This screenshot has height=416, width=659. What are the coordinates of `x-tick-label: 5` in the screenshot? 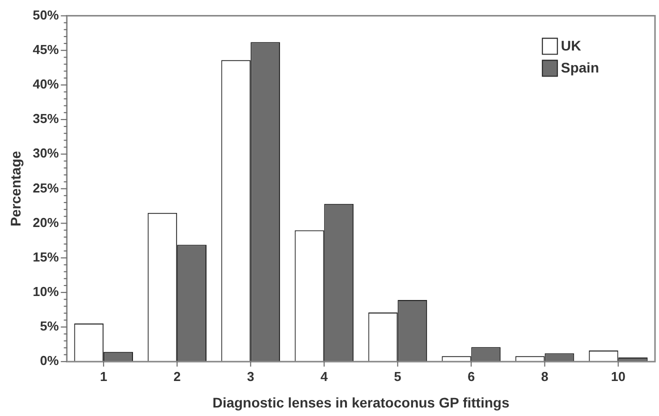 It's located at (398, 376).